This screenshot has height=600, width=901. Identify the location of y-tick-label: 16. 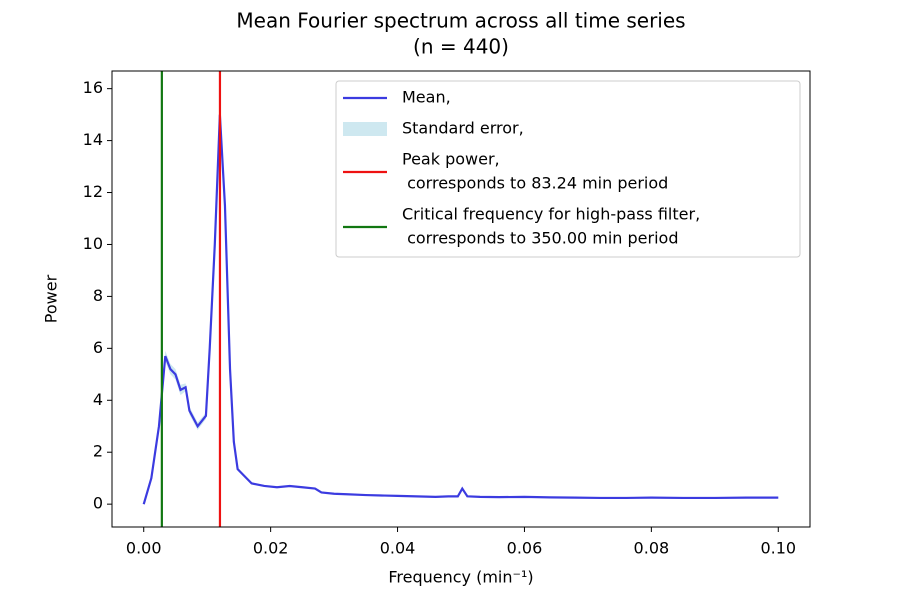
(93, 87).